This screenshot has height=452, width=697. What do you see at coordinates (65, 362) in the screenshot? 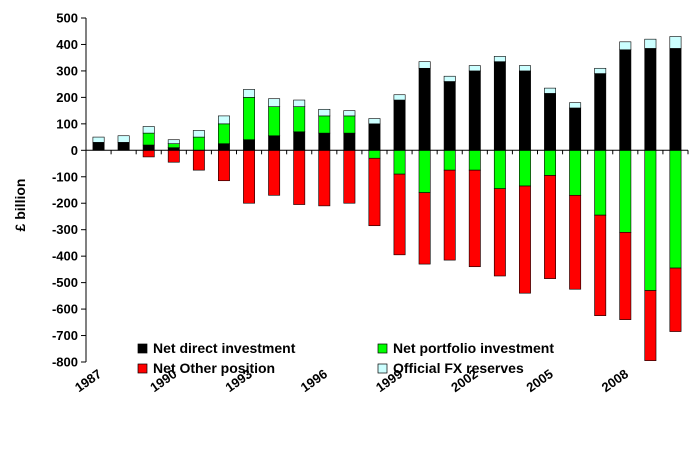
I see `y-tick-label: -800` at bounding box center [65, 362].